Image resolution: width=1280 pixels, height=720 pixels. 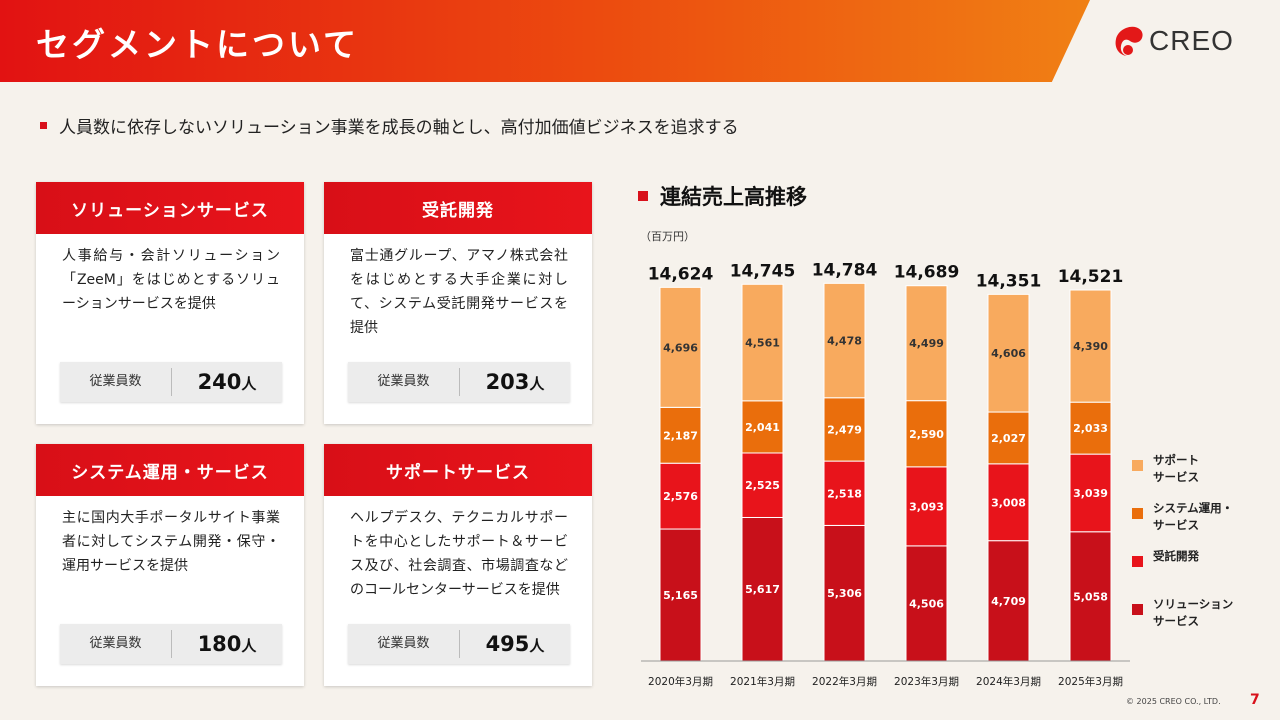 I want to click on data-label: 2,525, so click(x=762, y=485).